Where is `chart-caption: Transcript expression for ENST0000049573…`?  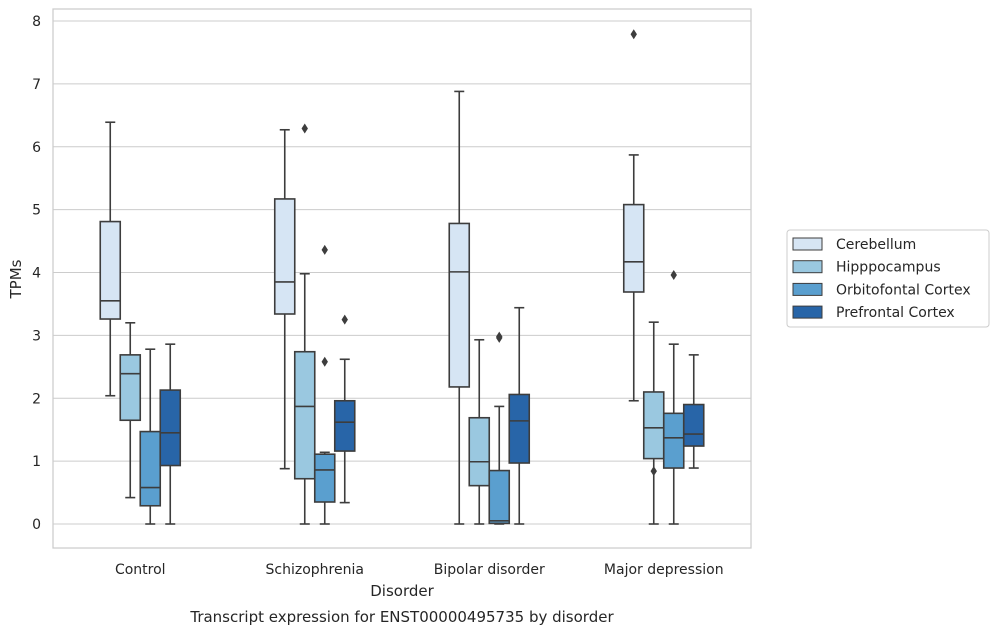
chart-caption: Transcript expression for ENST0000049573… is located at coordinates (401, 617).